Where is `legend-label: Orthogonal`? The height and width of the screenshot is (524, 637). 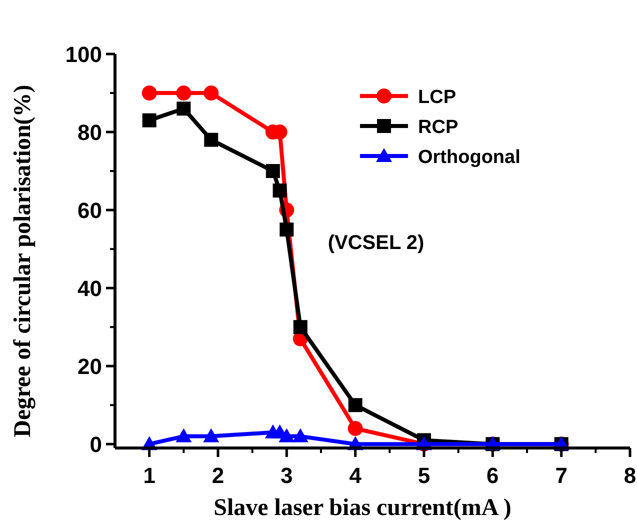
legend-label: Orthogonal is located at coordinates (469, 157).